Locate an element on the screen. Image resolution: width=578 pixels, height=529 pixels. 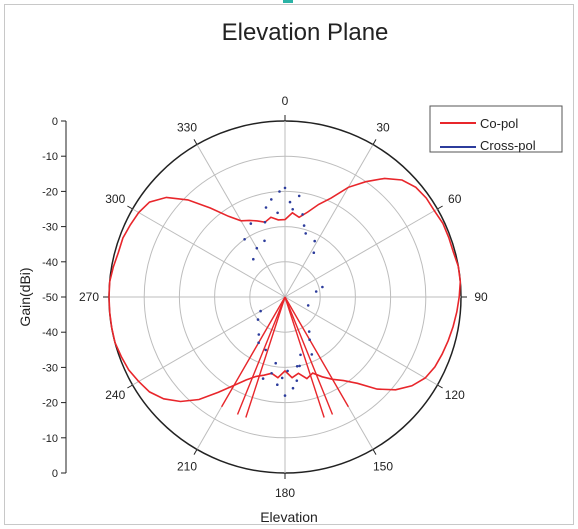
legend-label-cross-pol: Cross-pol is located at coordinates (508, 145).